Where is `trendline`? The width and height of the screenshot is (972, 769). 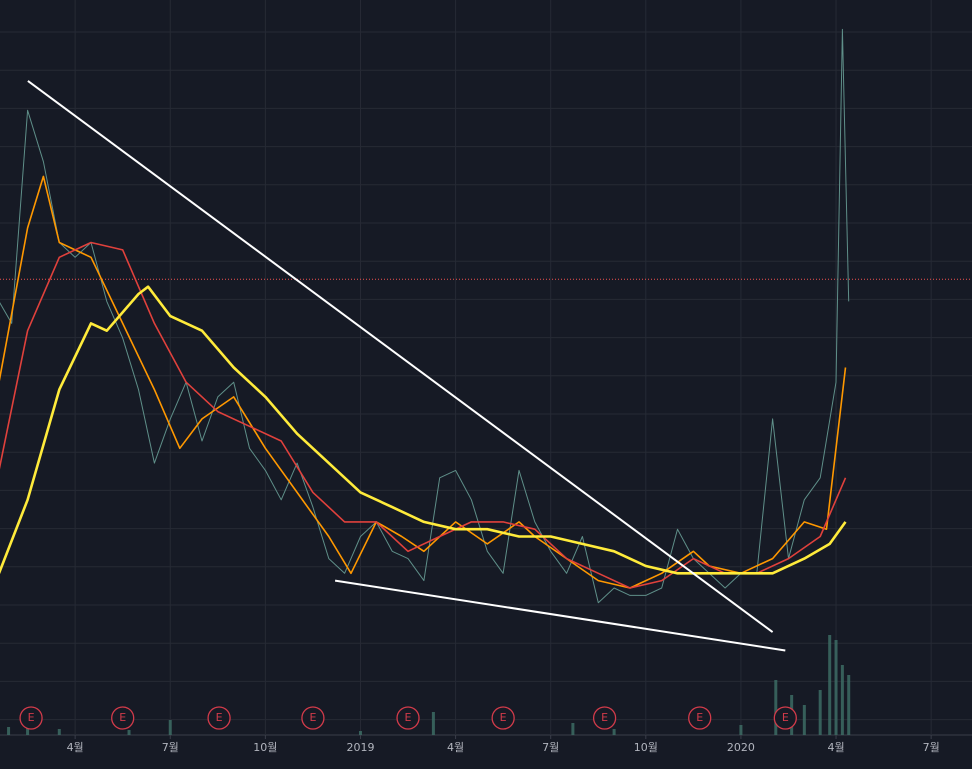
trendline is located at coordinates (560, 615).